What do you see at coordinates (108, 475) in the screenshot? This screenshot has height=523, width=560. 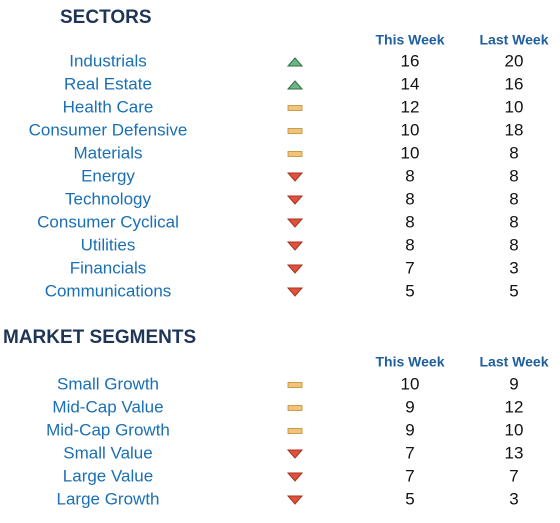 I see `row-name: Large Value` at bounding box center [108, 475].